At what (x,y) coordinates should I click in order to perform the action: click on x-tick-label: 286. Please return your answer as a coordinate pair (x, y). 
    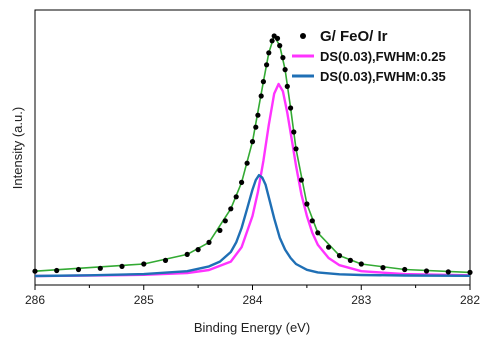
    Looking at the image, I should click on (35, 300).